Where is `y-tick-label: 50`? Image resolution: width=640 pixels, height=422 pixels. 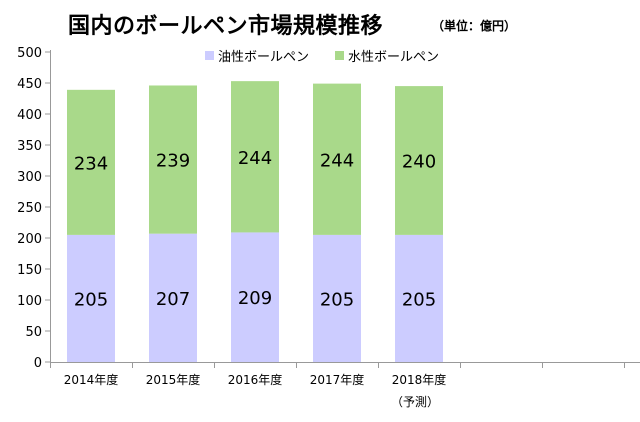
y-tick-label: 50 is located at coordinates (33, 332).